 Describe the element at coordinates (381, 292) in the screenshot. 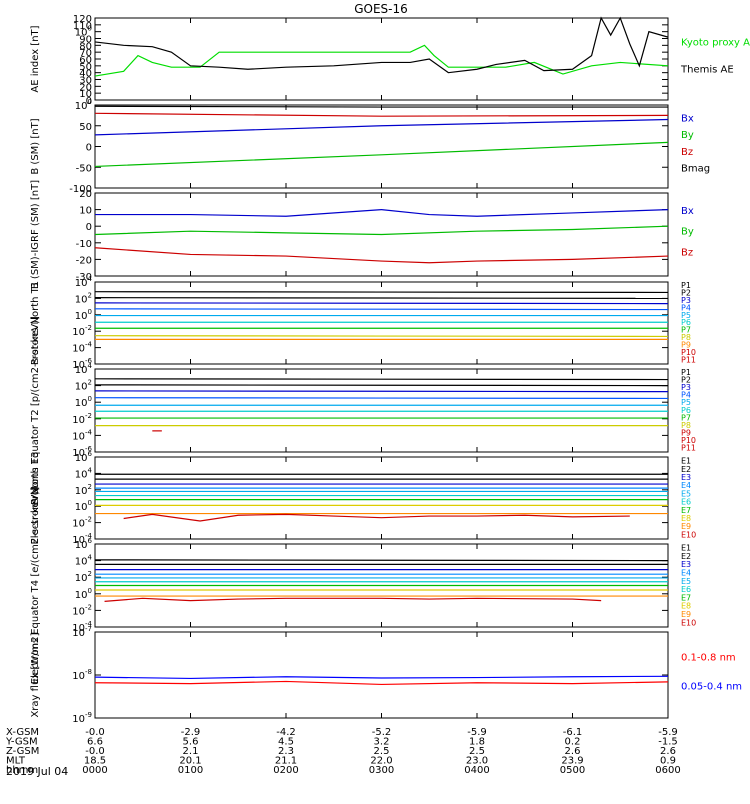

I see `series-line-p1` at that location.